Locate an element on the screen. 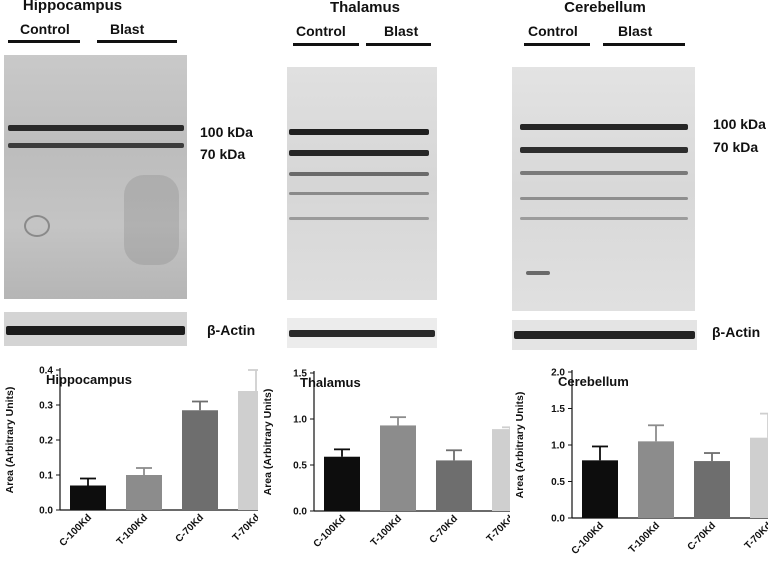  blot-stain is located at coordinates (37, 226).